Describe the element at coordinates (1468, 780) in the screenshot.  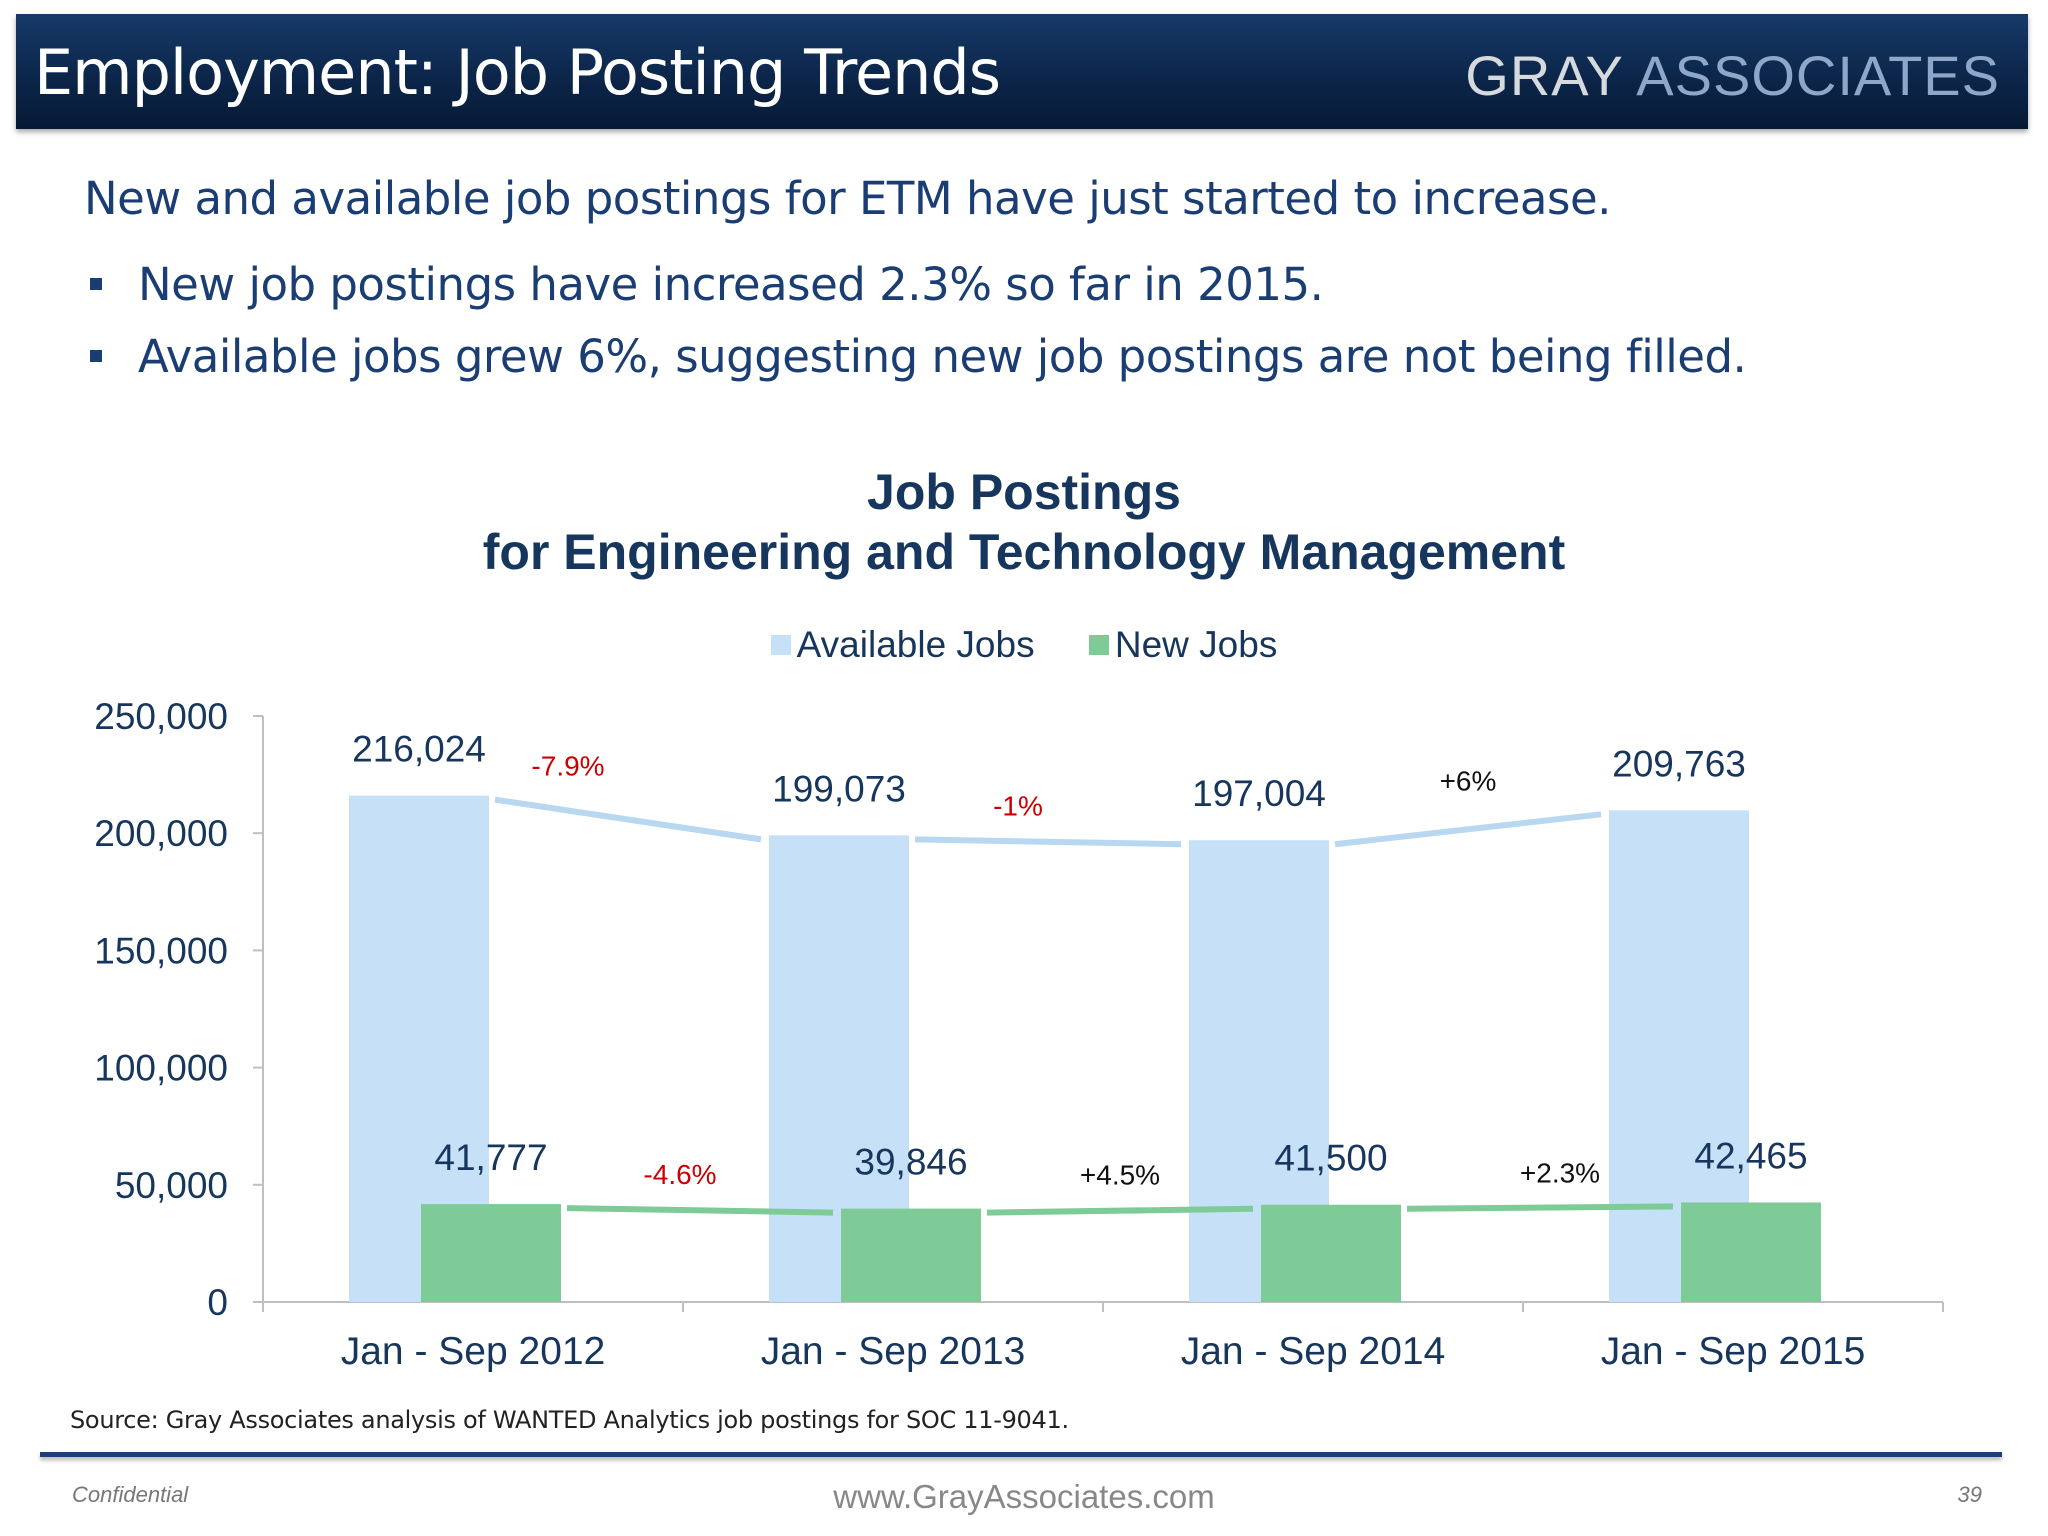
I see `change-label-available: +6%` at that location.